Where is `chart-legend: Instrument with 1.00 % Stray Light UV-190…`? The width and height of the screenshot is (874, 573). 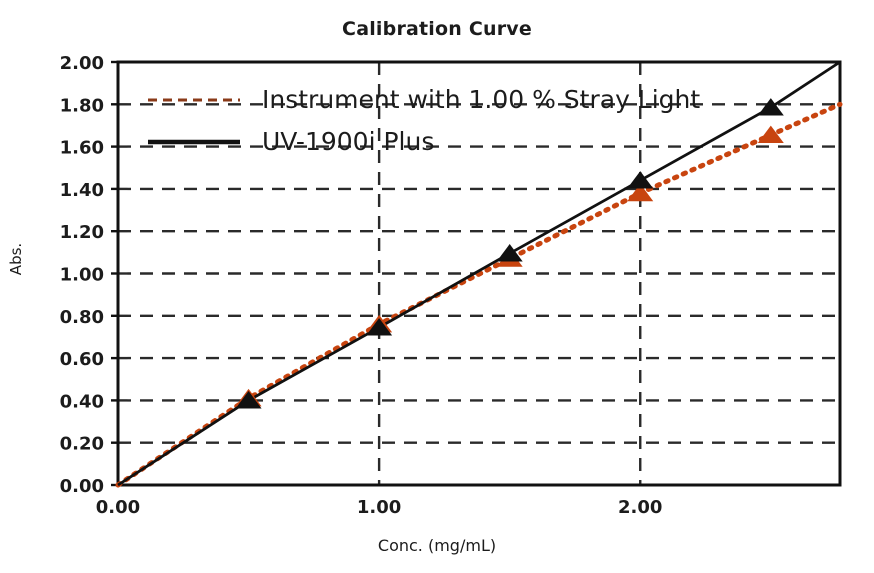
chart-legend: Instrument with 1.00 % Stray Light UV-190… is located at coordinates (424, 120).